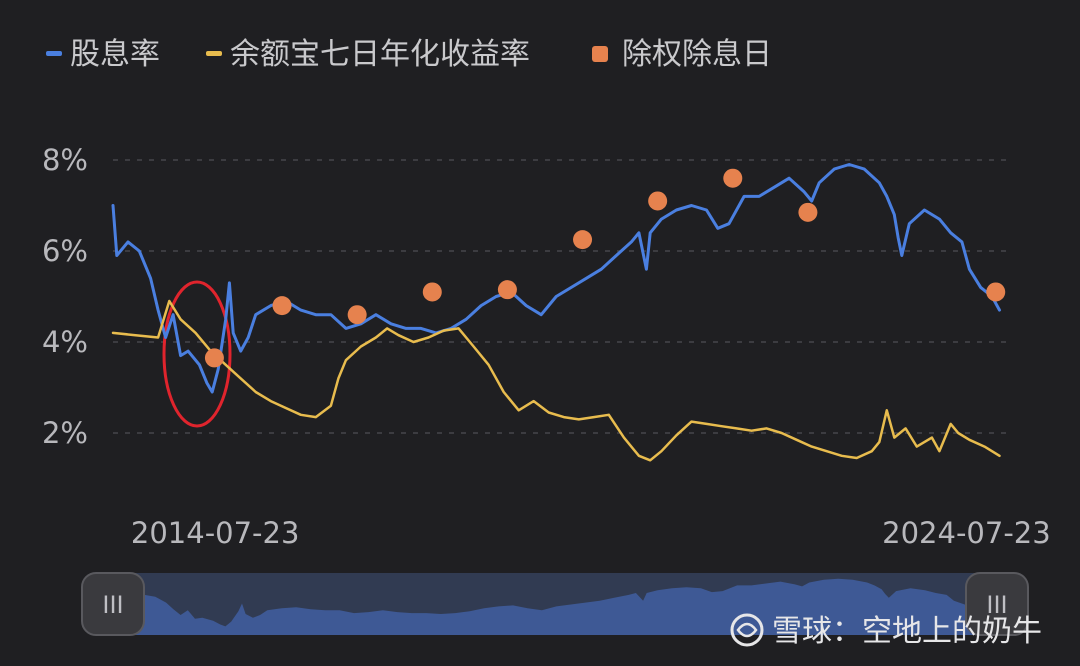 The image size is (1080, 666). Describe the element at coordinates (65, 160) in the screenshot. I see `y-tick-label: 8%` at that location.